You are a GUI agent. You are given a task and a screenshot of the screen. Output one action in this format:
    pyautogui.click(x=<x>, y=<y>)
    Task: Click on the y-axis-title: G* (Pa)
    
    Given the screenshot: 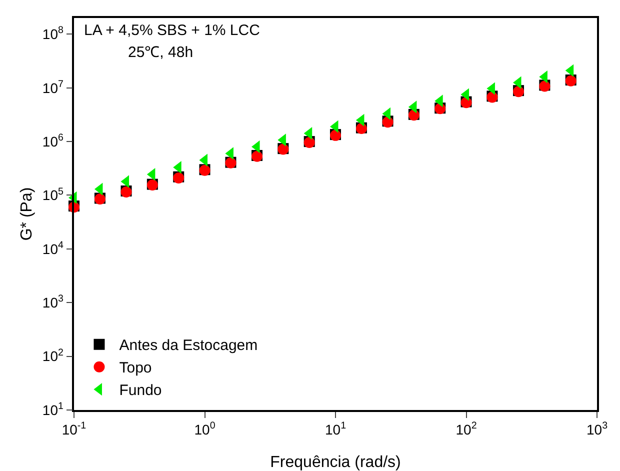 What is the action you would take?
    pyautogui.click(x=27, y=214)
    